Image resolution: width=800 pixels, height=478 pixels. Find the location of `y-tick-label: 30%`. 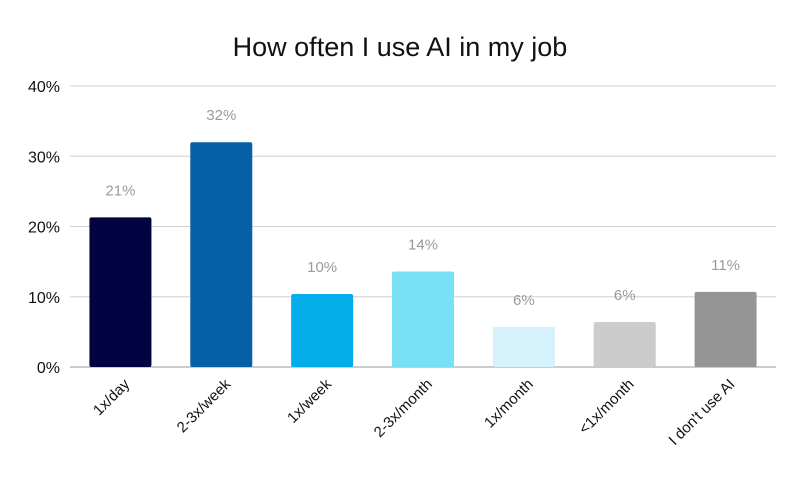

y-tick-label: 30% is located at coordinates (44, 157).